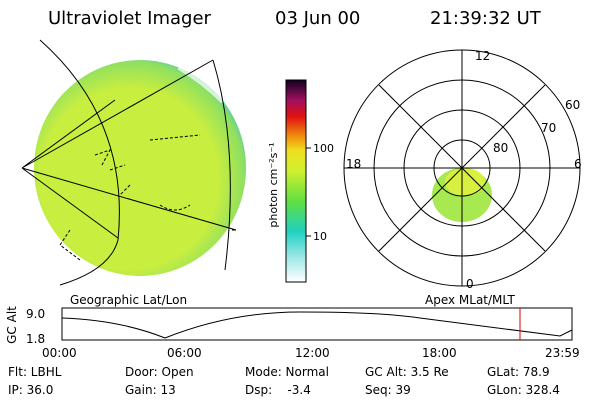 The width and height of the screenshot is (600, 404). Describe the element at coordinates (296, 181) in the screenshot. I see `colorbar` at that location.